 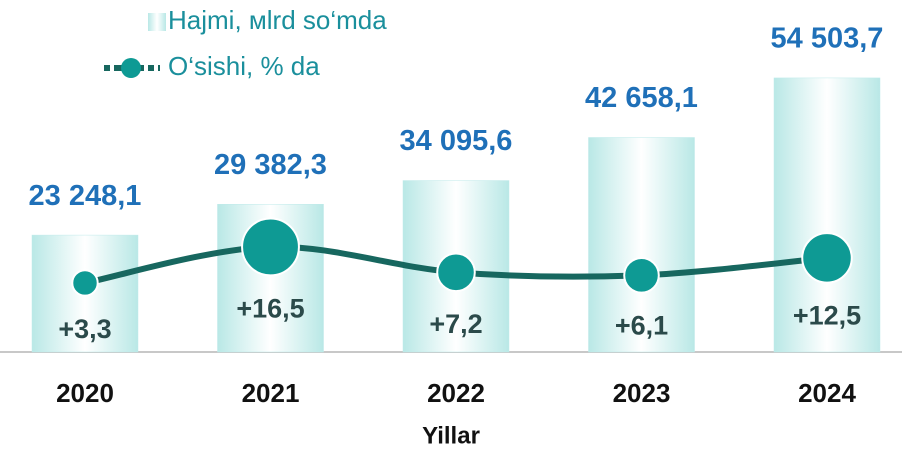 What do you see at coordinates (827, 393) in the screenshot?
I see `x-tick-label: 2024` at bounding box center [827, 393].